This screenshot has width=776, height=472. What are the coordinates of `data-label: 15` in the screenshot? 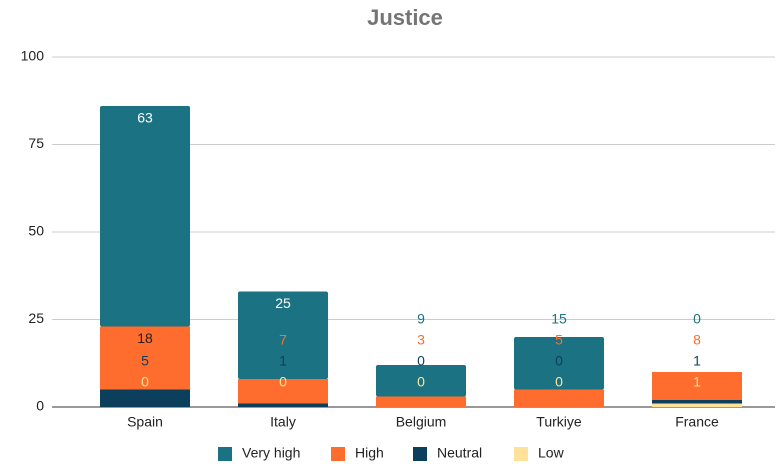 It's located at (559, 319).